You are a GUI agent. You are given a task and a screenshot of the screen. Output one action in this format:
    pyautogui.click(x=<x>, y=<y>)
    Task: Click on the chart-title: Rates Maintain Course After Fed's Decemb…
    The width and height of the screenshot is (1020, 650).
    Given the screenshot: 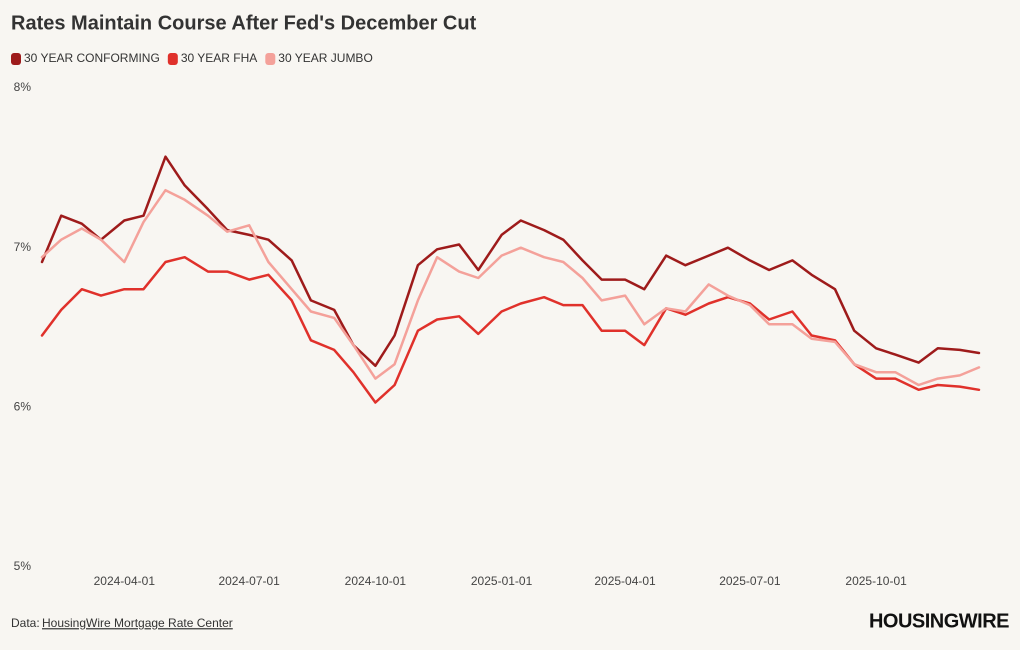 What is the action you would take?
    pyautogui.click(x=244, y=23)
    